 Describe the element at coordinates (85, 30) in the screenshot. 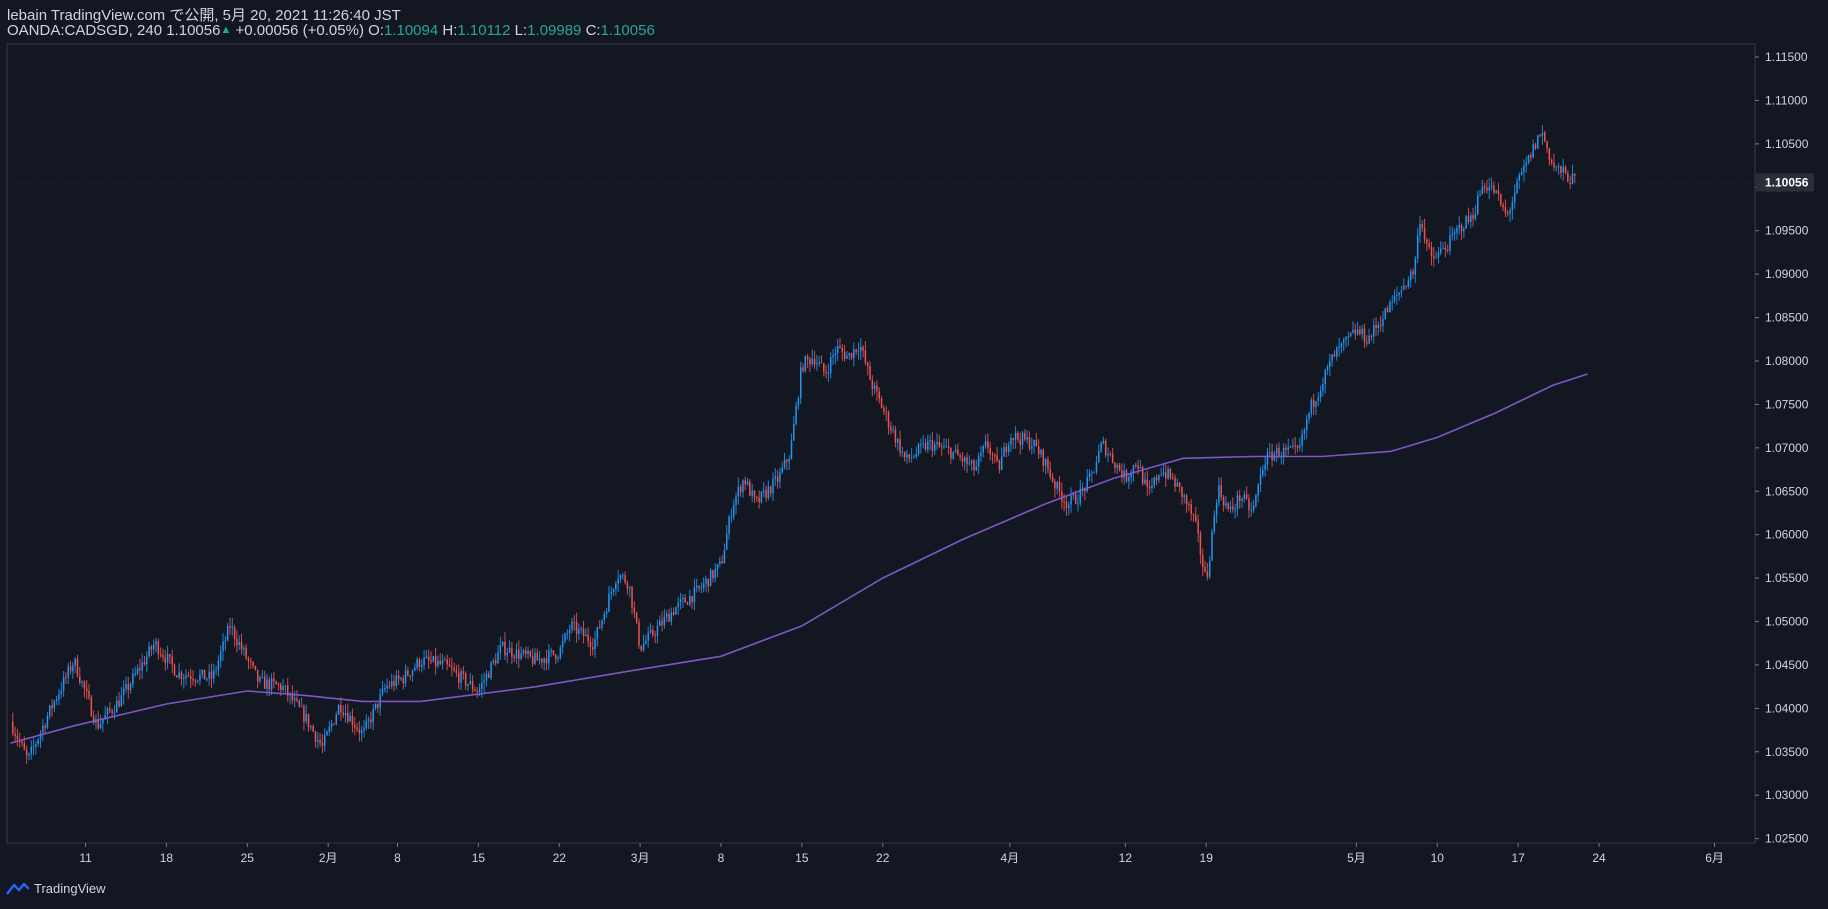

I see `symbol-text: OANDA:CADSGD, 240` at that location.